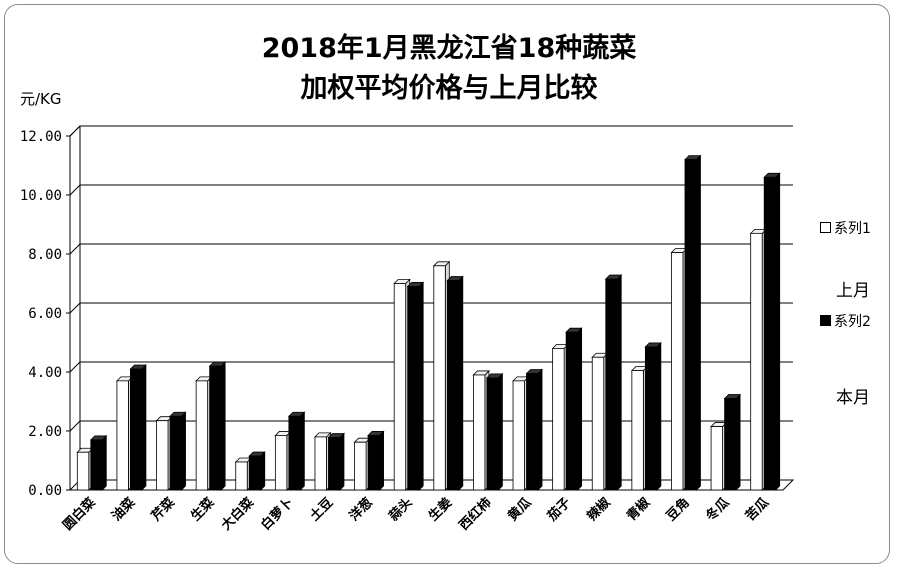 The image size is (898, 571). What do you see at coordinates (852, 229) in the screenshot?
I see `legend-label-series1: 系列1` at bounding box center [852, 229].